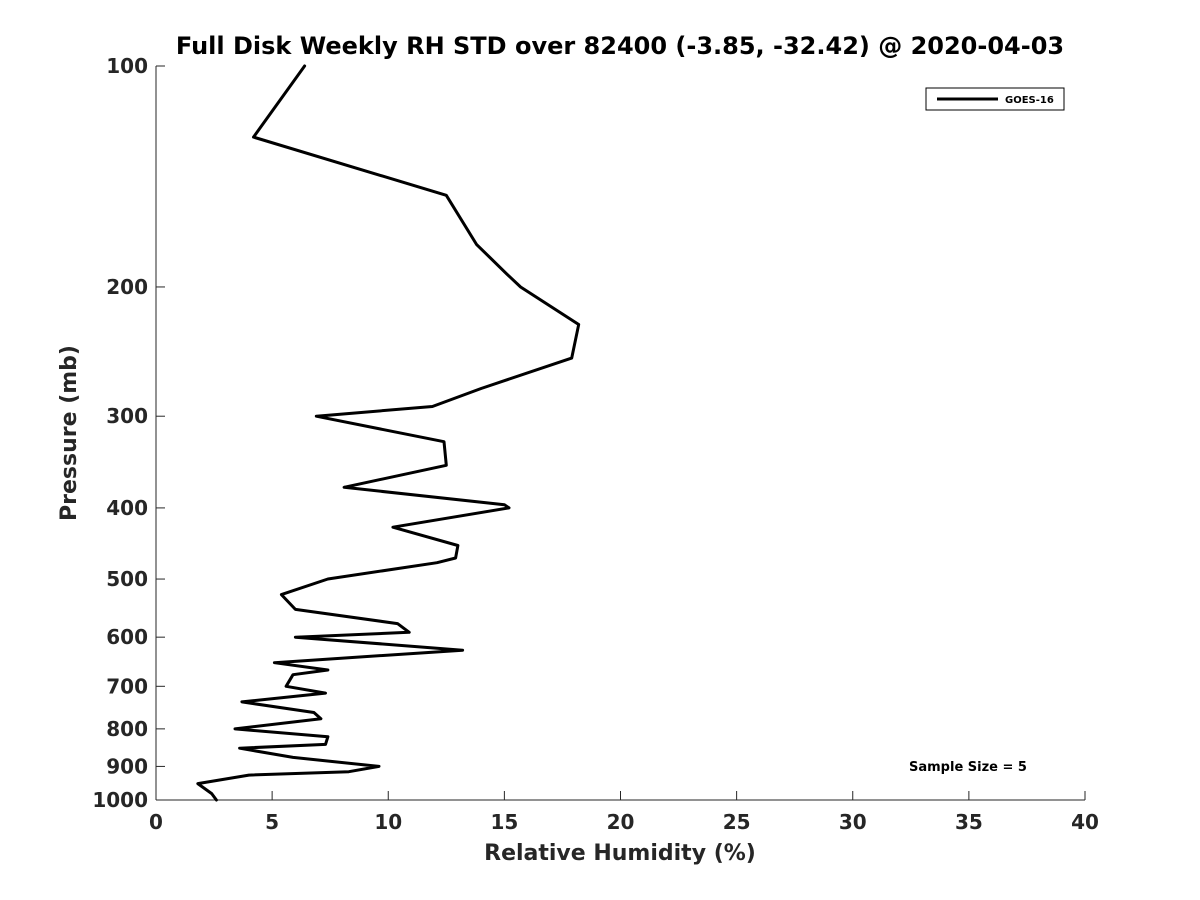 This screenshot has width=1200, height=900. What do you see at coordinates (620, 853) in the screenshot?
I see `x-axis-label: Relative Humidity (%)` at bounding box center [620, 853].